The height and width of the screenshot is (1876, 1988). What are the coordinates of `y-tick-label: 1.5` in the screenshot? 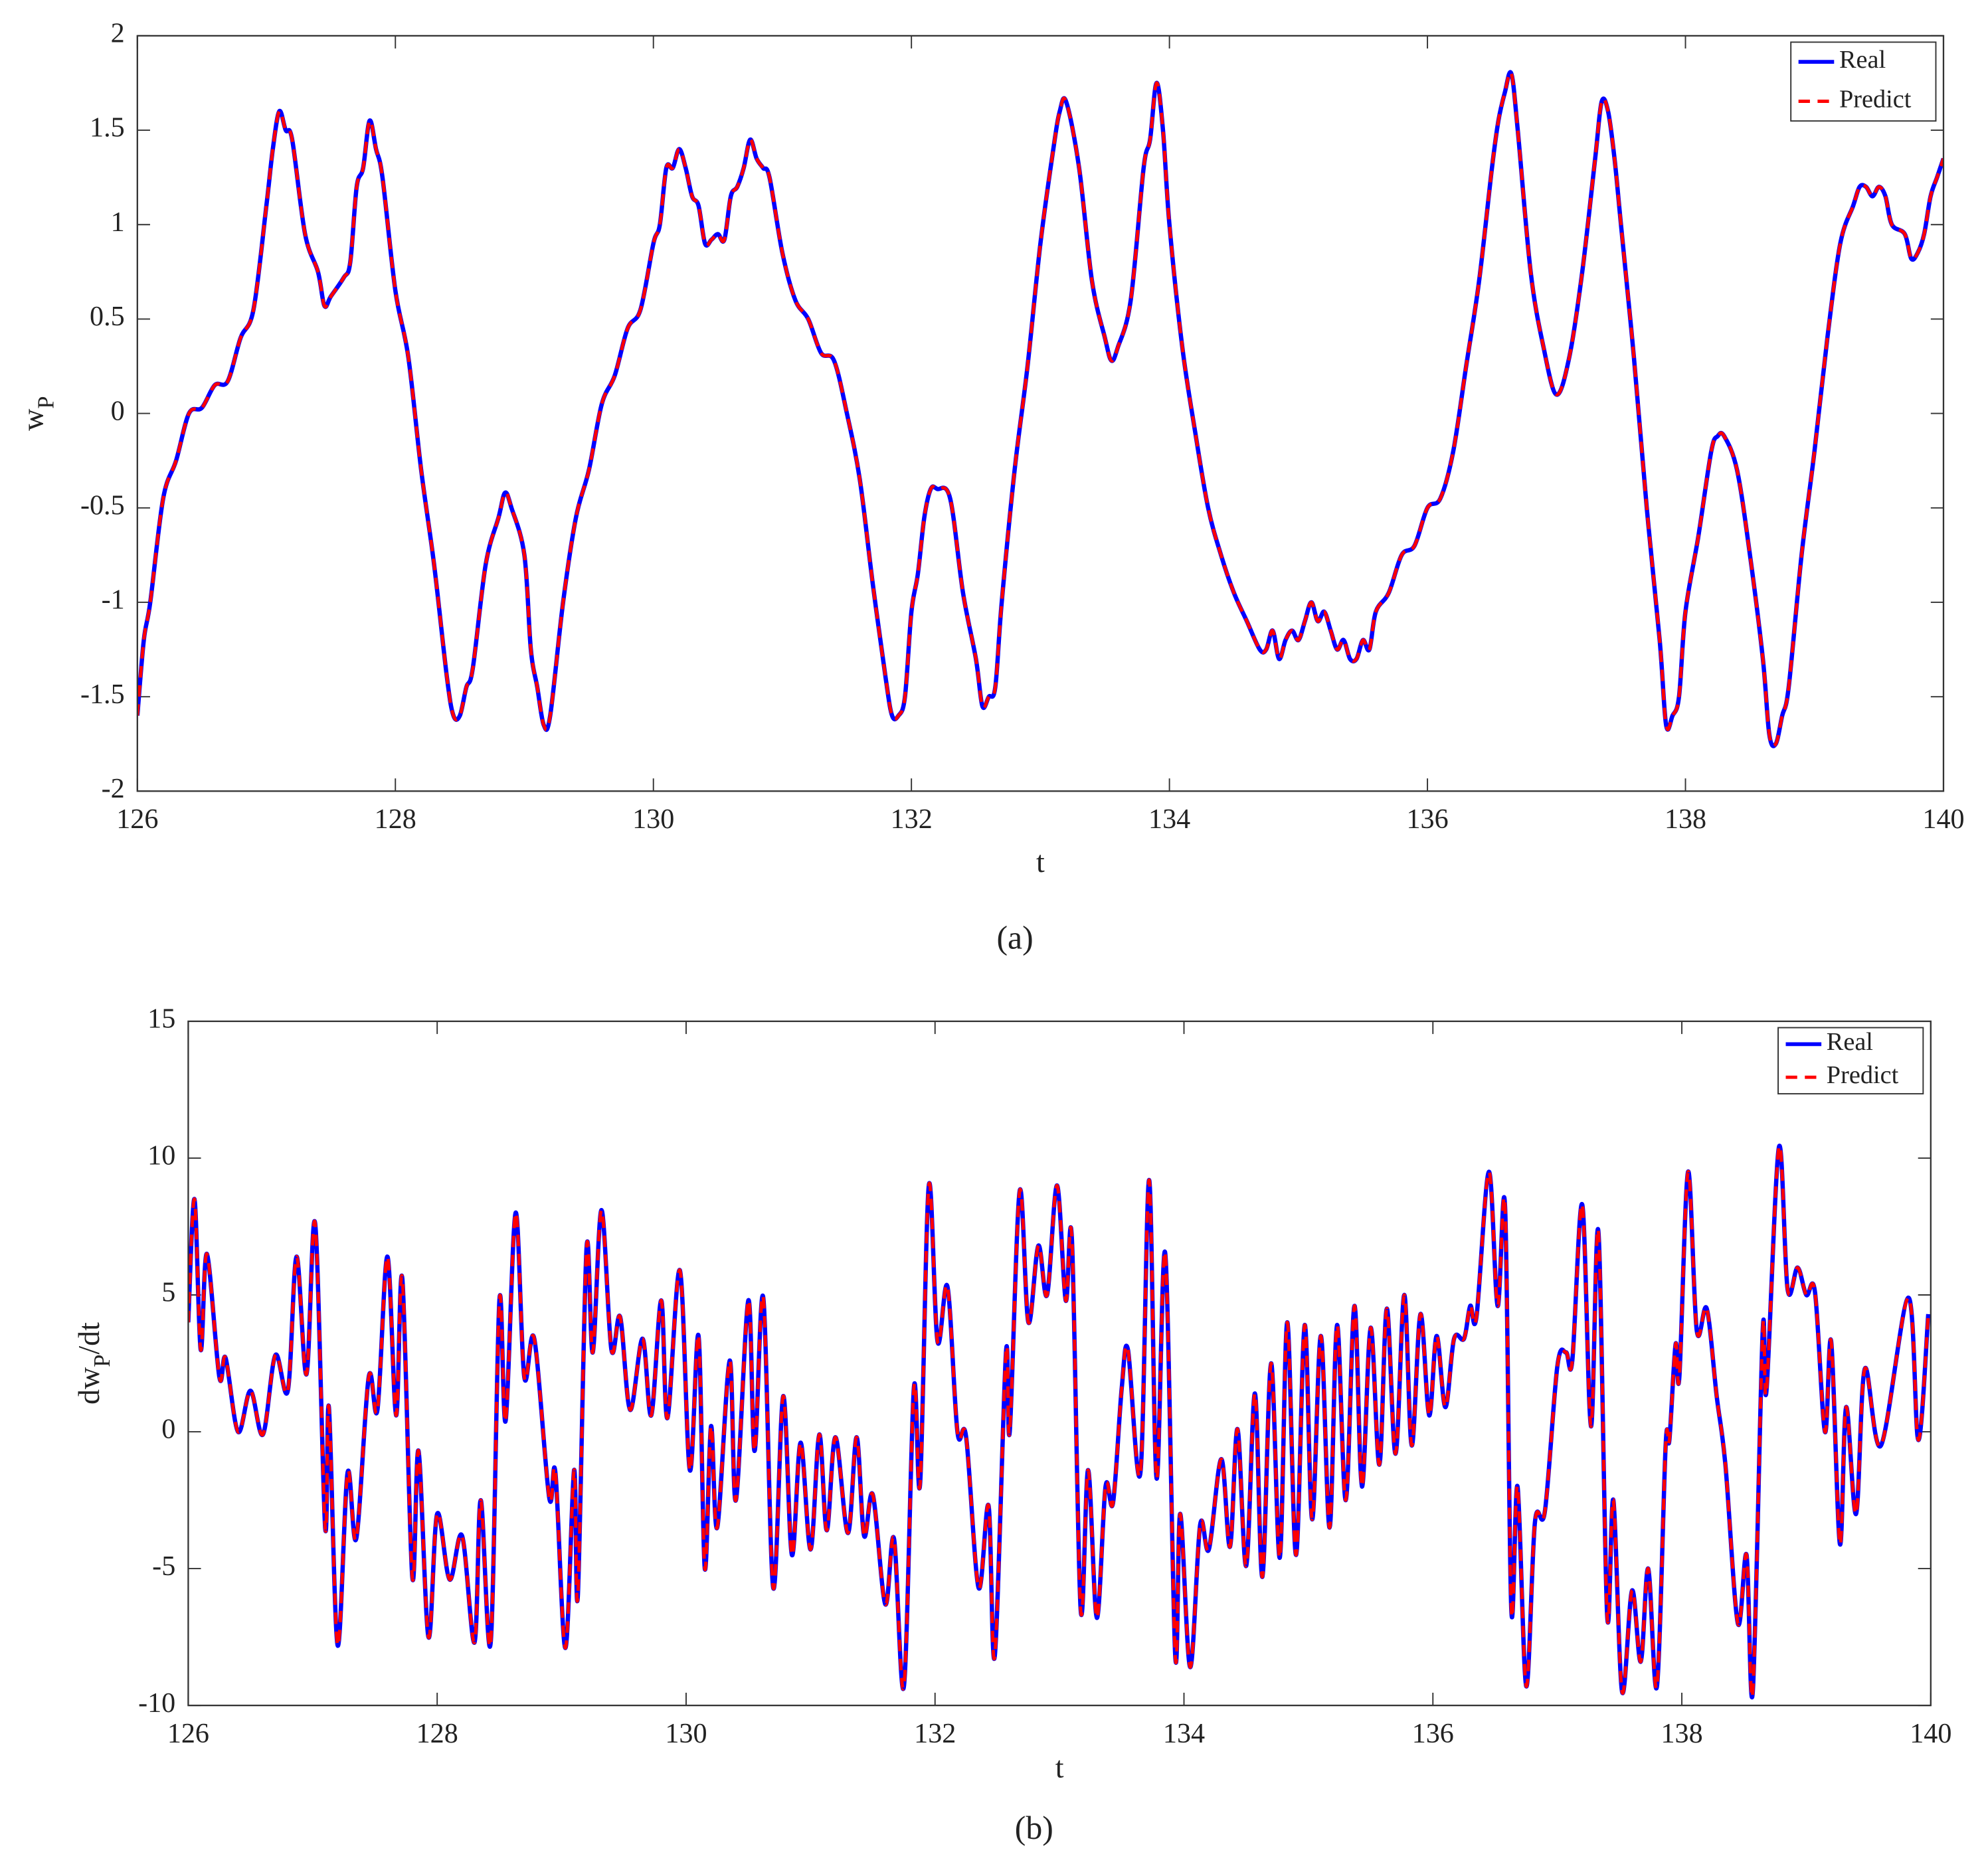 It's located at (107, 127).